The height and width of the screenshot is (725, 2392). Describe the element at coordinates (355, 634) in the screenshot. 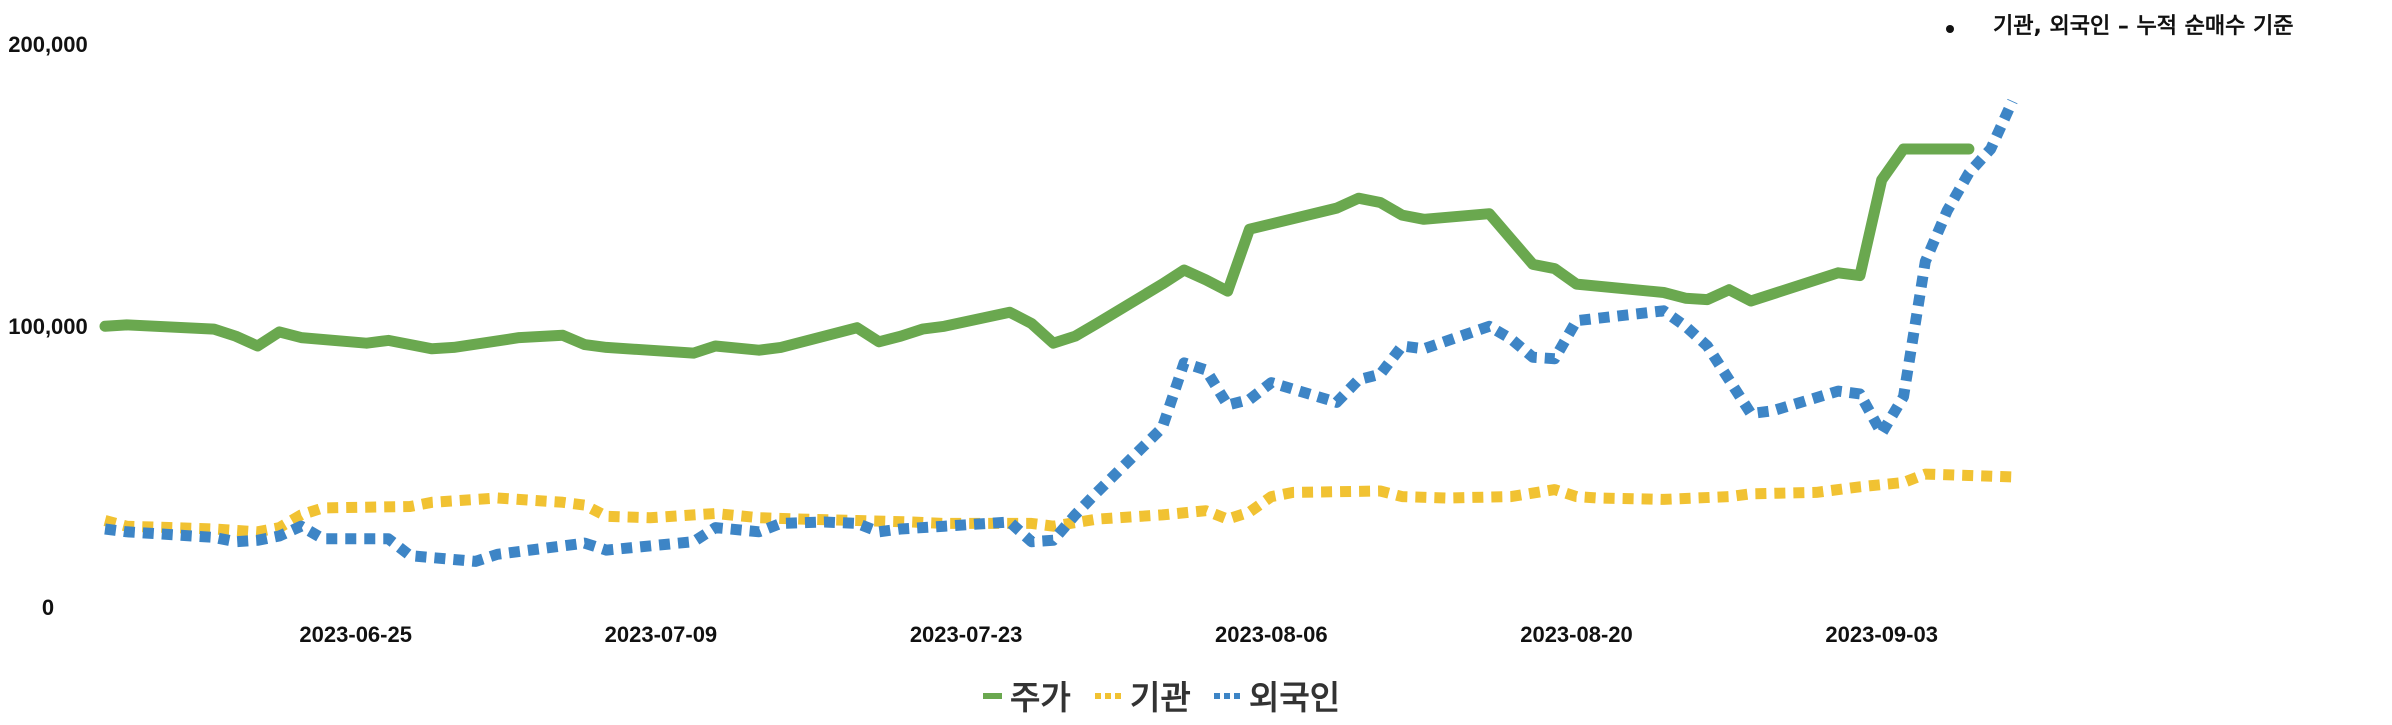

I see `x-tick-label: 2023-06-25` at that location.